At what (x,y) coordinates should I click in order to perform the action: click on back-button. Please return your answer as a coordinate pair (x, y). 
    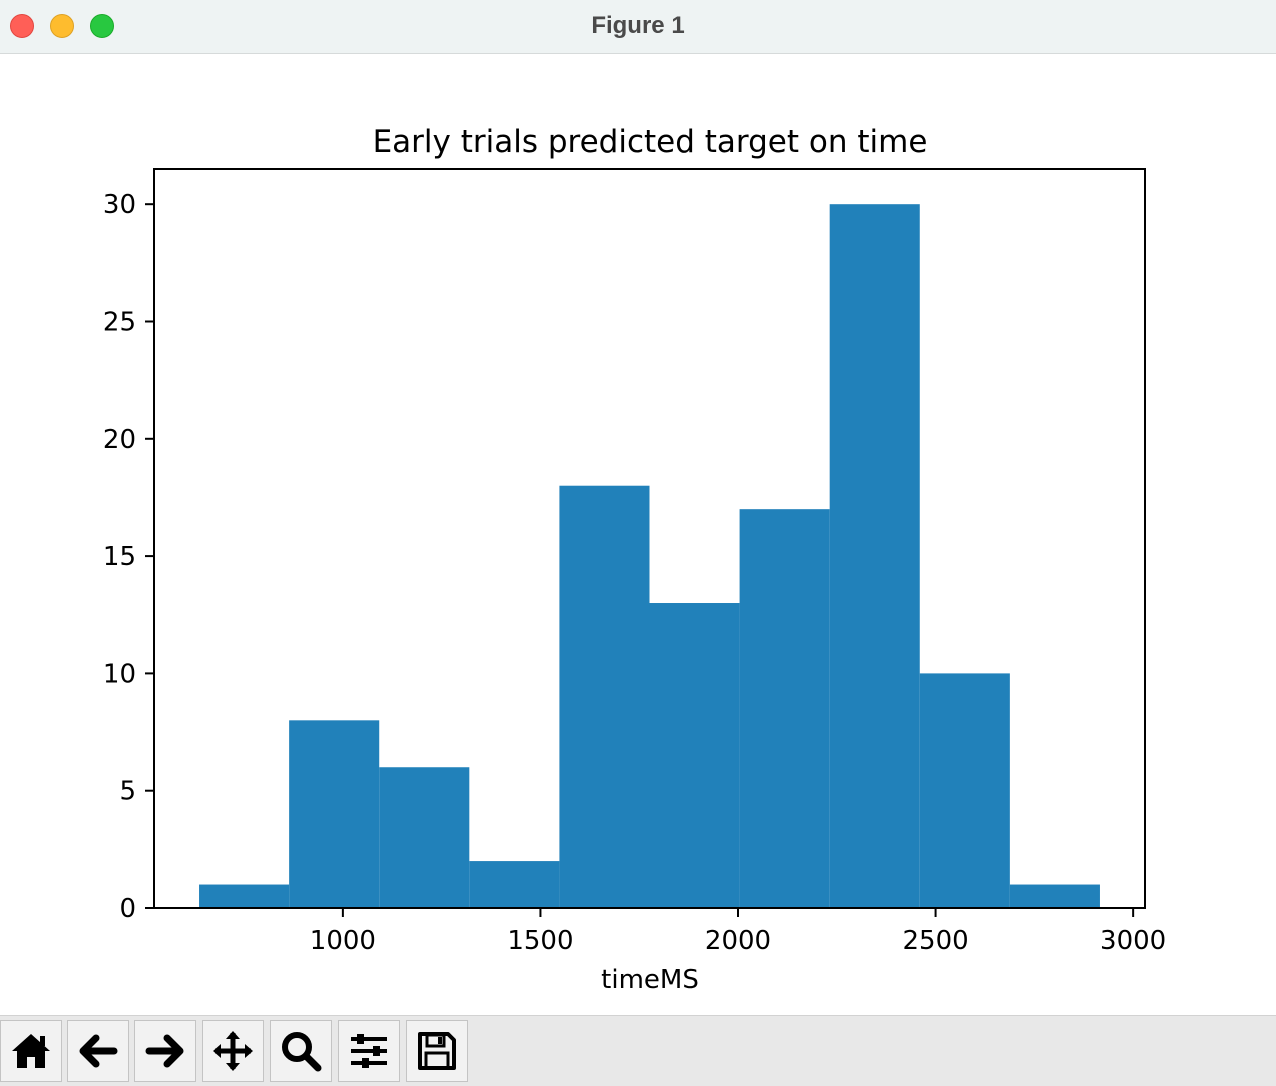
    Looking at the image, I should click on (98, 1051).